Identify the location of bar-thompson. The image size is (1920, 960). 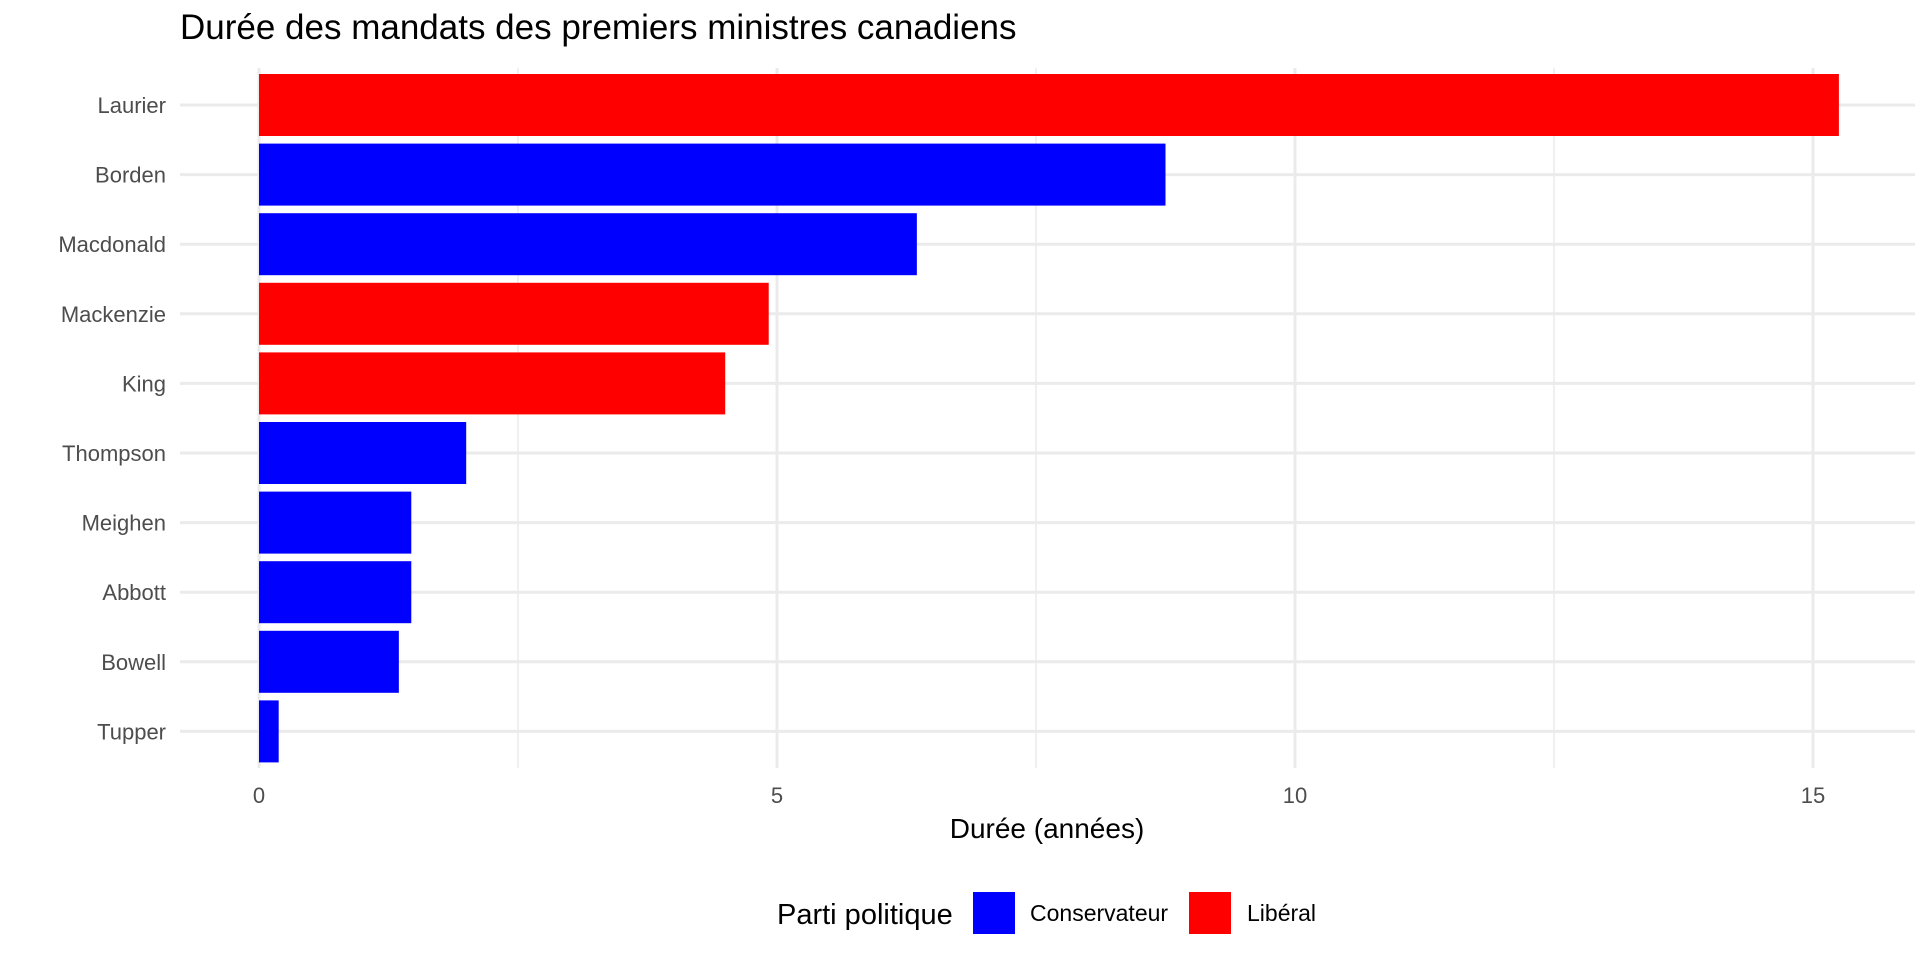
(363, 453).